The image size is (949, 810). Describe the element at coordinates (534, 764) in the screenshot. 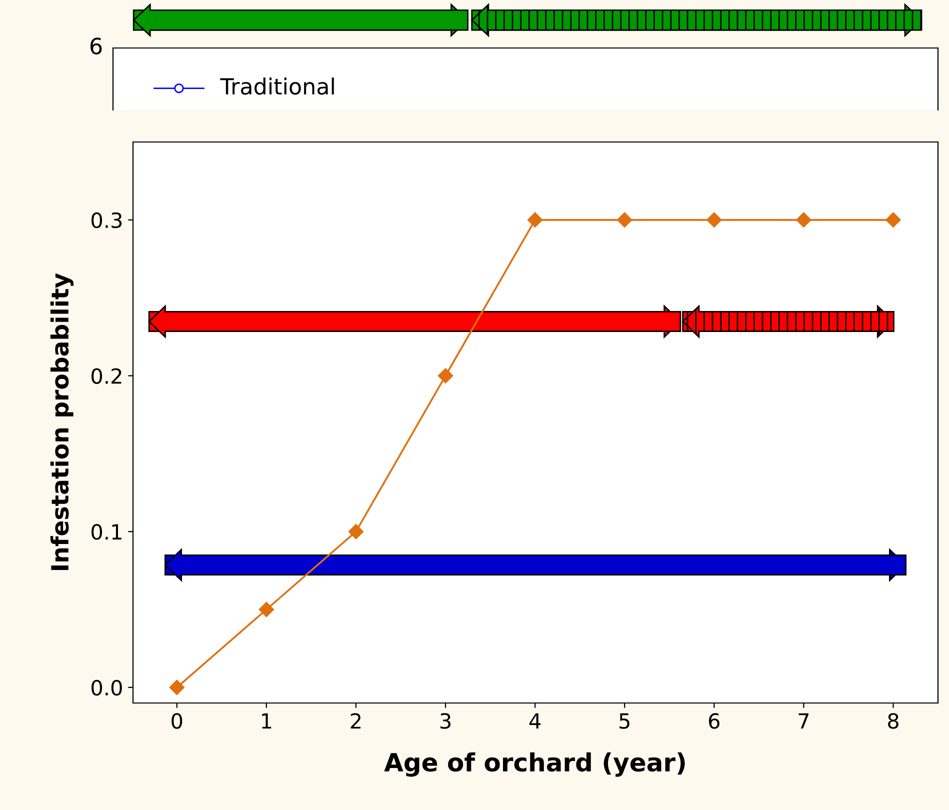

I see `x-axis-title: Age of orchard (year)` at that location.